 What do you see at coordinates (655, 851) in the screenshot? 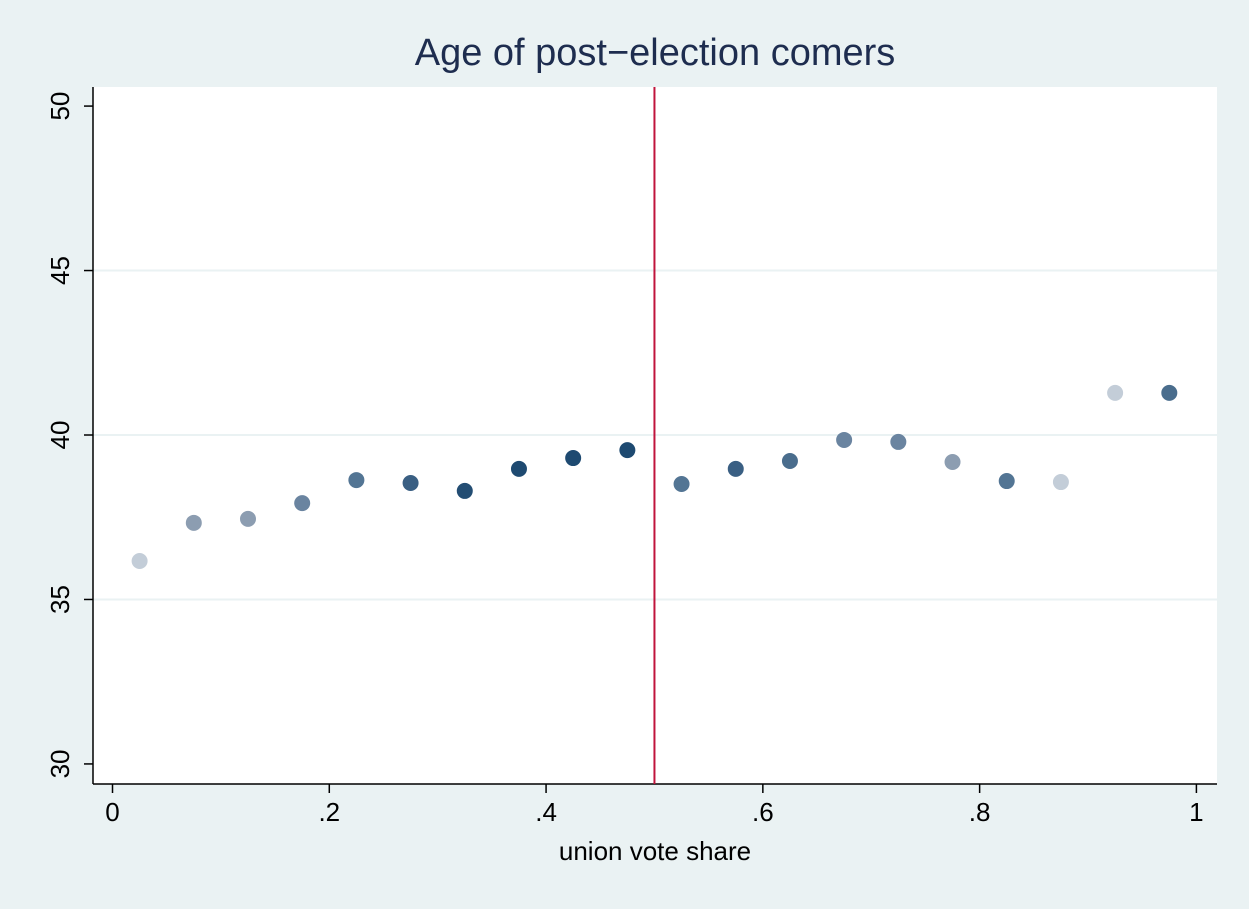
I see `x-axis-label: union vote share` at bounding box center [655, 851].